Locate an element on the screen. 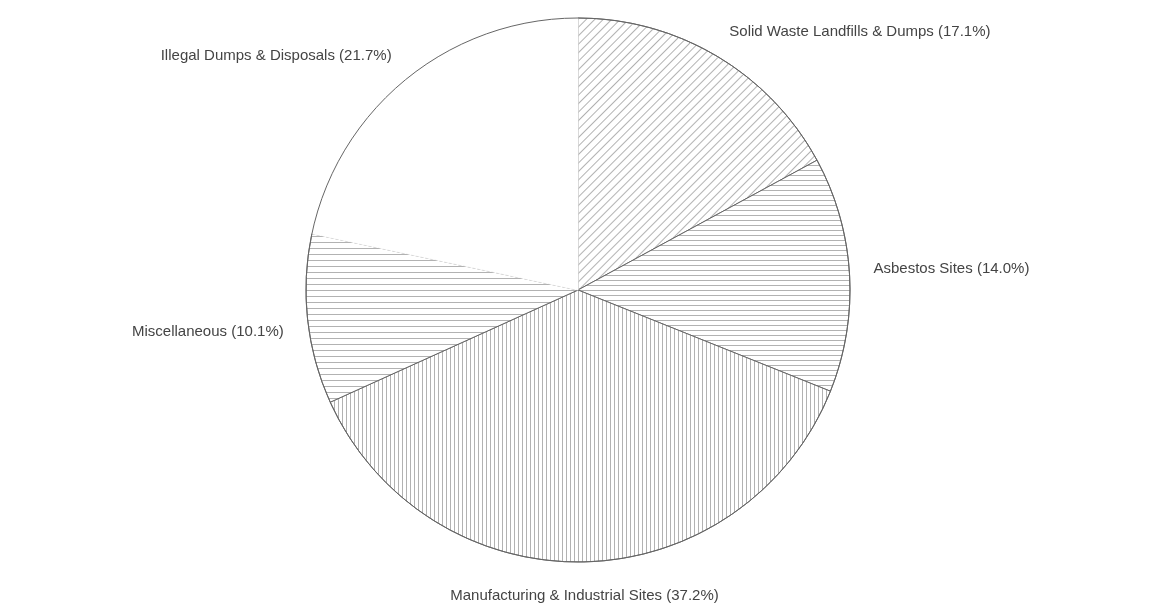 The height and width of the screenshot is (615, 1169). slice-label: Solid Waste Landfills & Dumps (17.1%) is located at coordinates (860, 30).